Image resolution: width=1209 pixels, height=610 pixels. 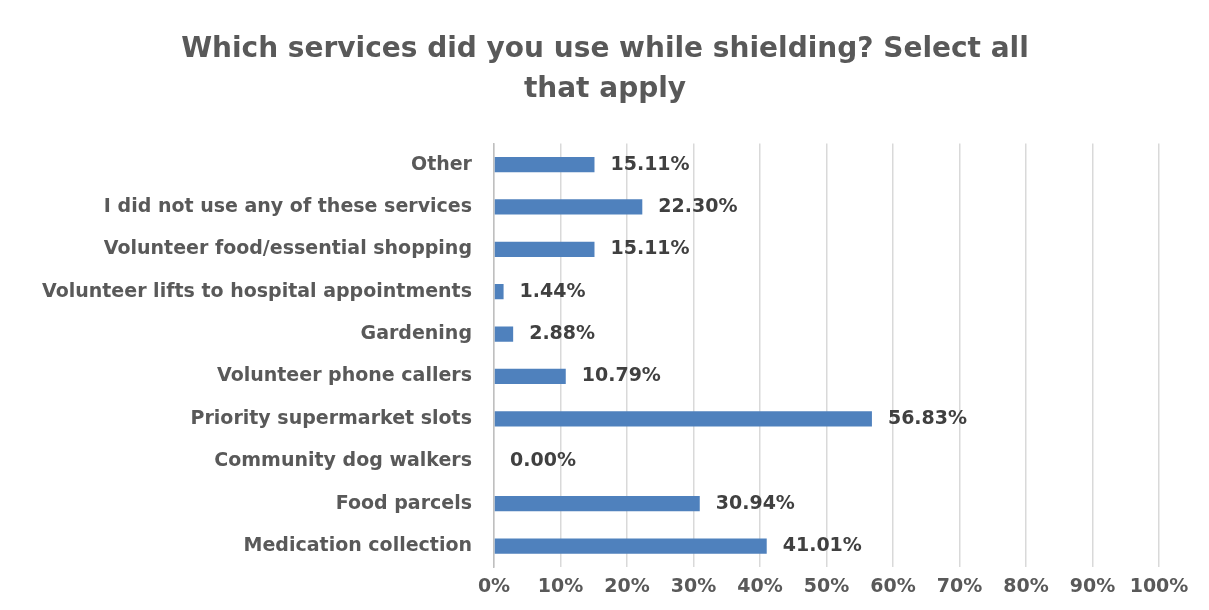 What do you see at coordinates (344, 374) in the screenshot?
I see `y-tick-label: Volunteer phone callers` at bounding box center [344, 374].